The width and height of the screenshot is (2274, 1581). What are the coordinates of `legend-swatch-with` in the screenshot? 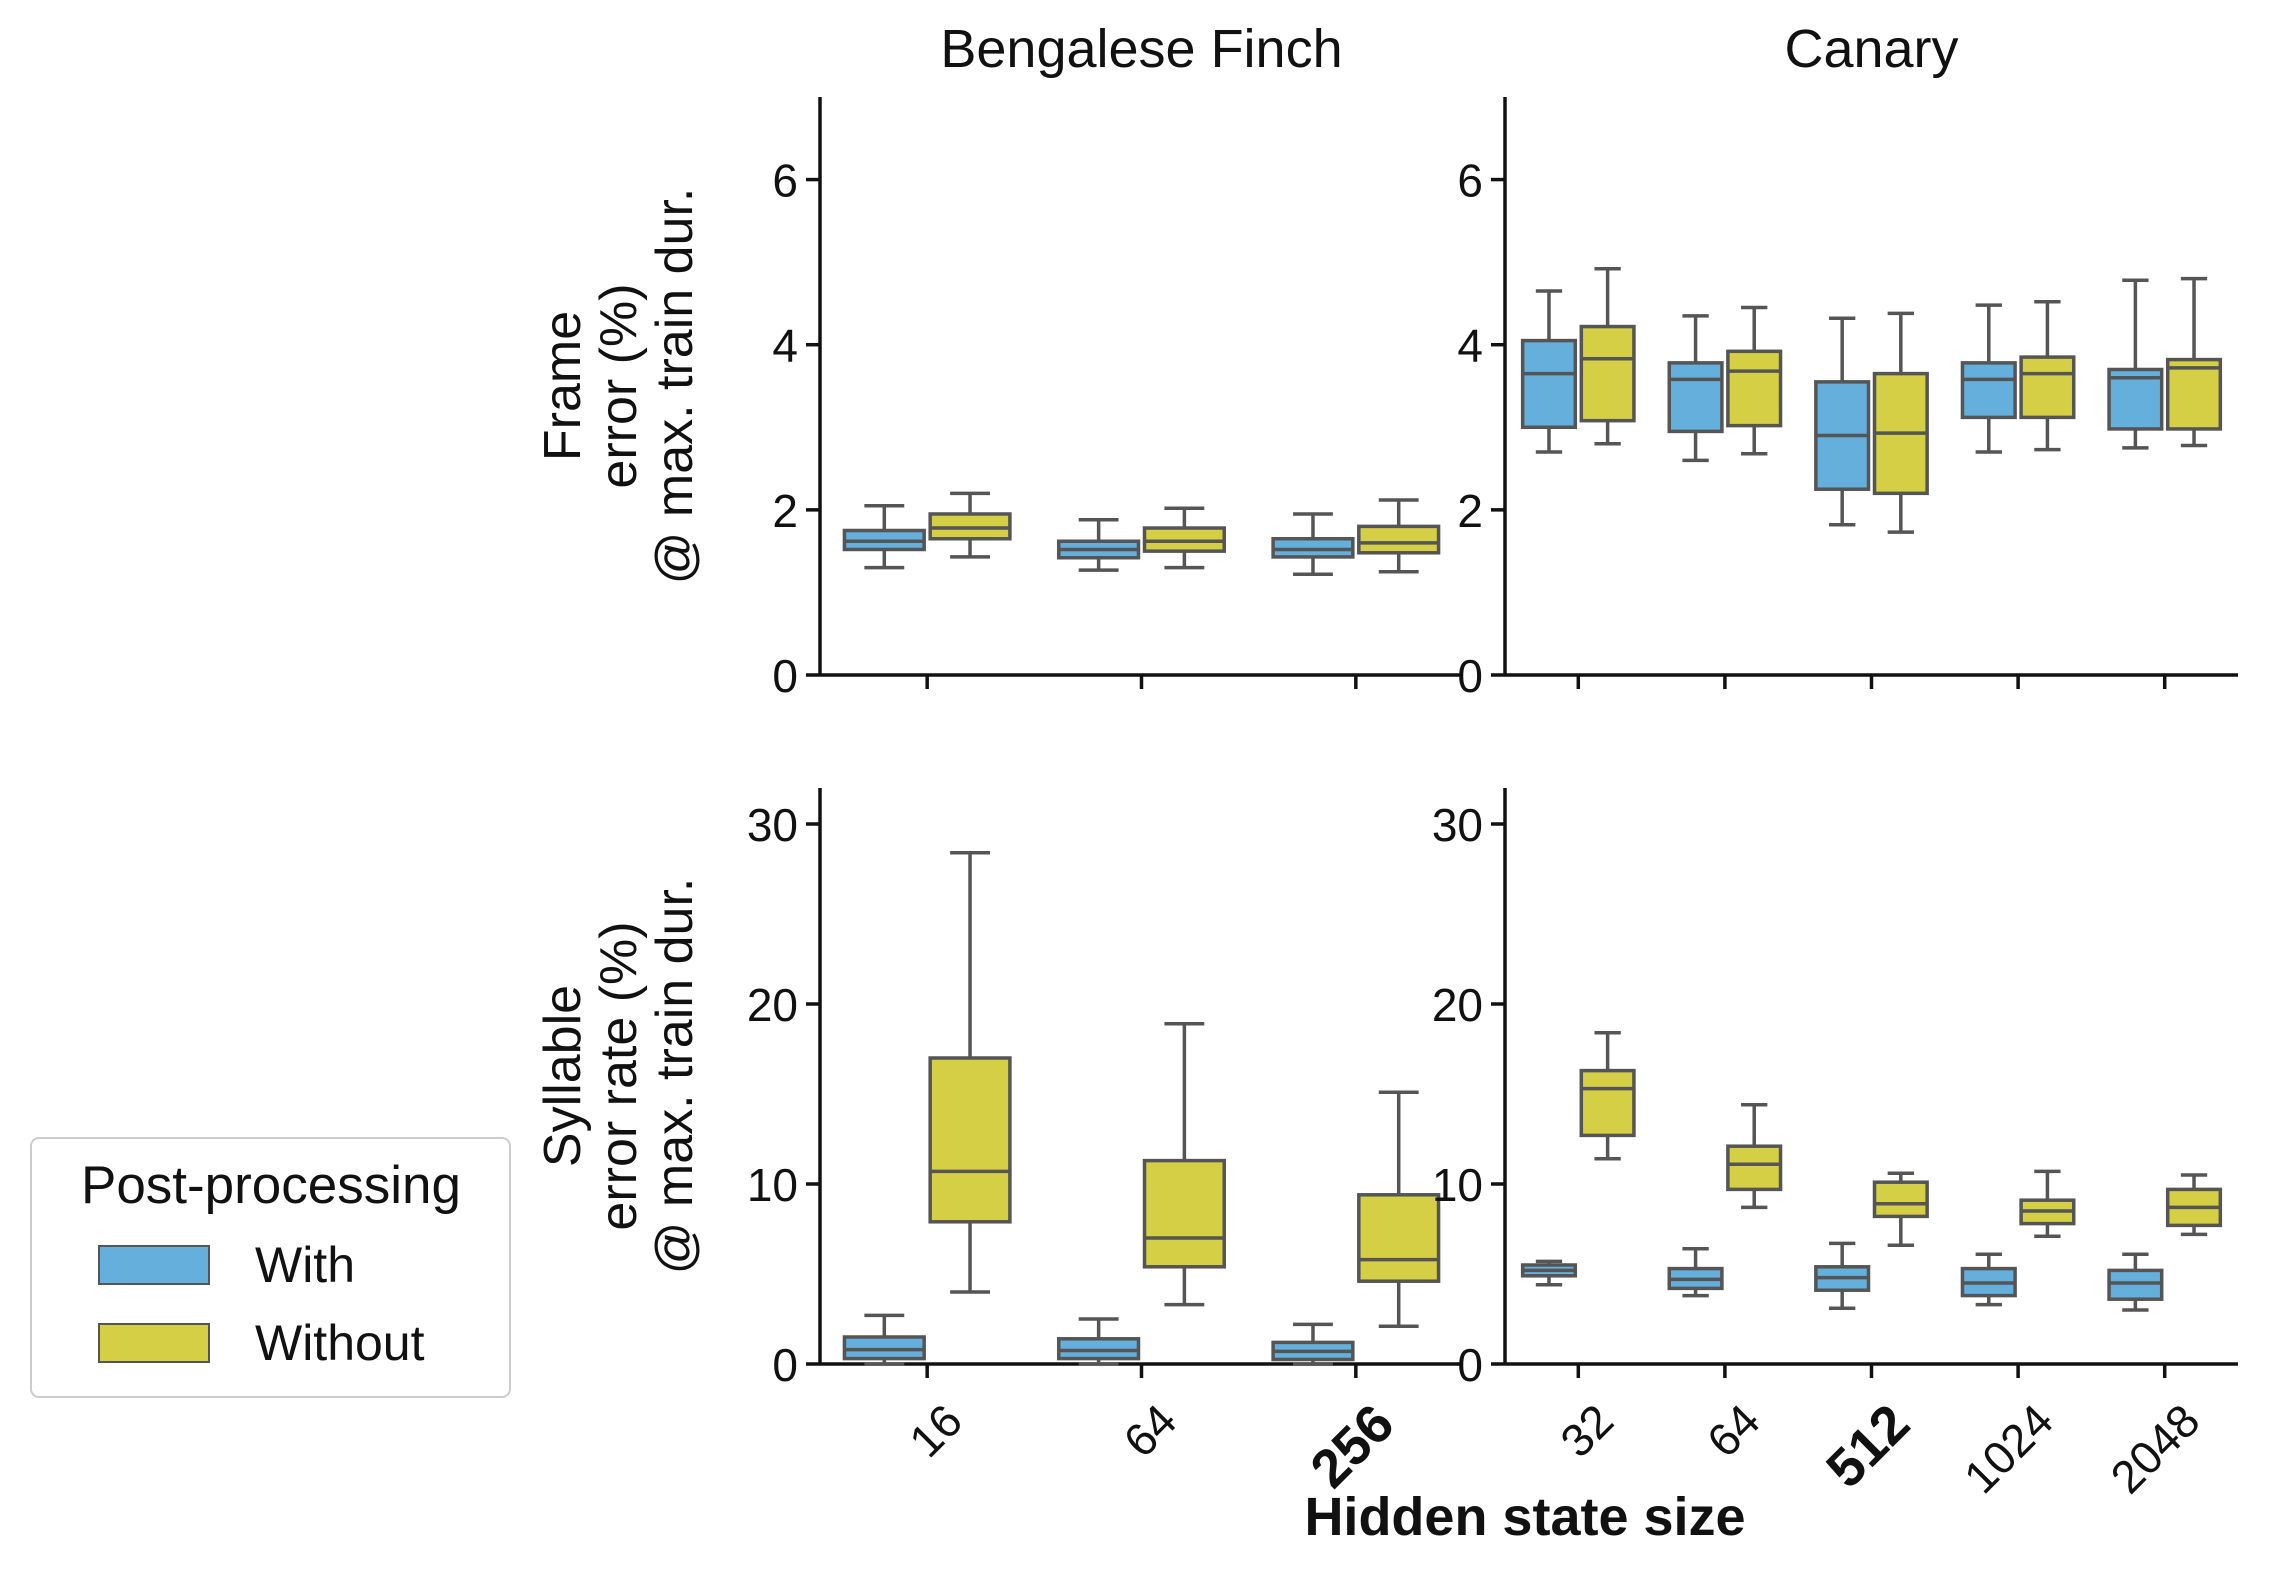 It's located at (154, 1265).